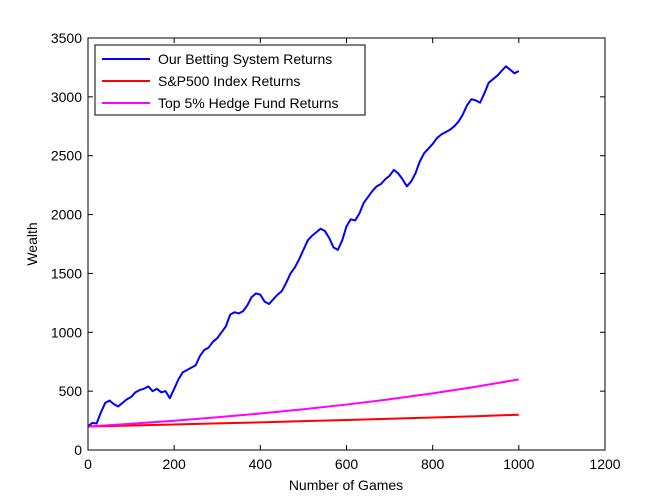 This screenshot has height=504, width=672. I want to click on y-tick-label: 3500, so click(66, 38).